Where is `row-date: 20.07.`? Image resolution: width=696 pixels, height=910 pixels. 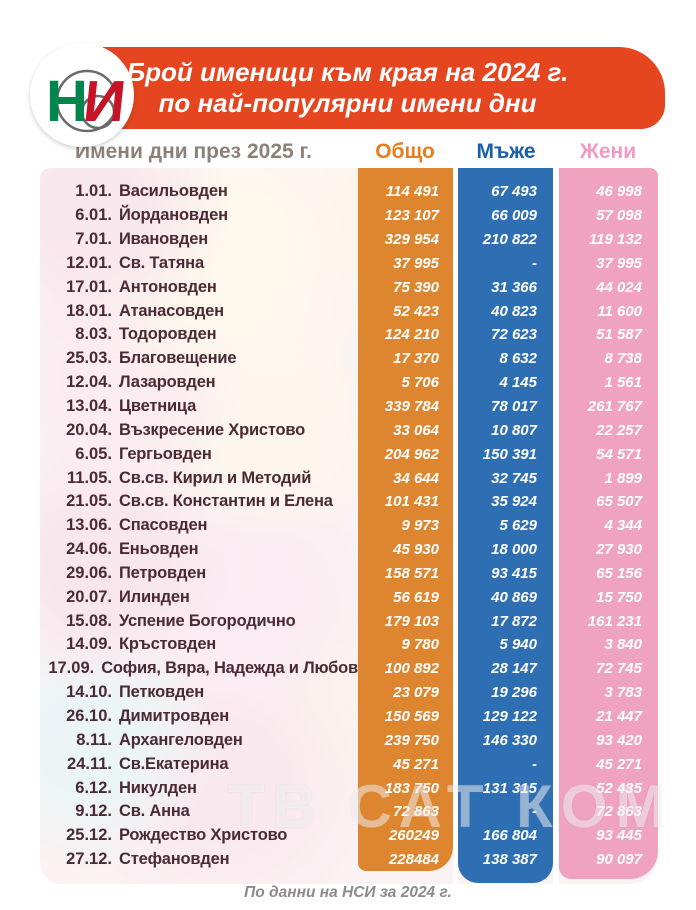
row-date: 20.07. is located at coordinates (89, 596).